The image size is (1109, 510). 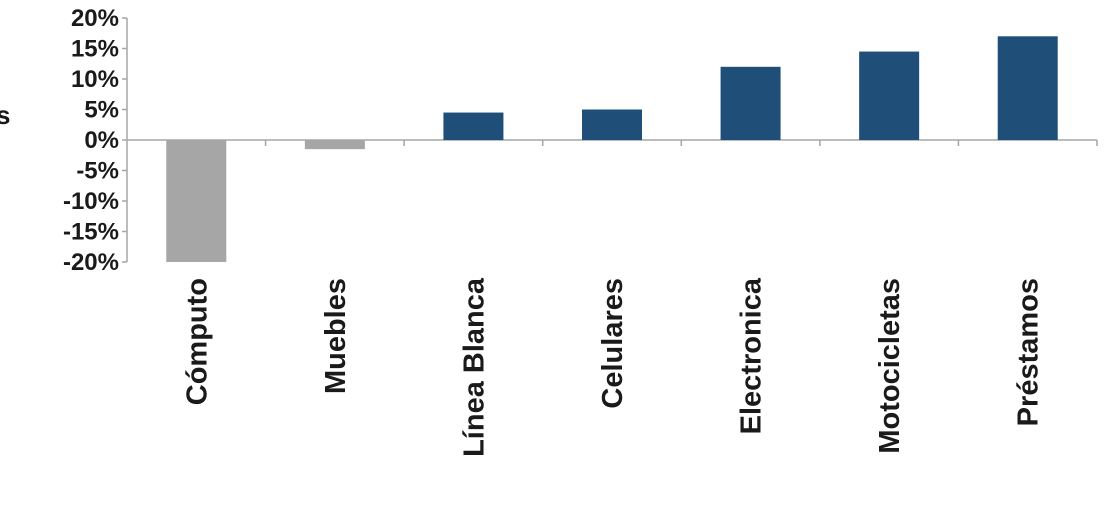 I want to click on category-label: Electronica, so click(x=752, y=355).